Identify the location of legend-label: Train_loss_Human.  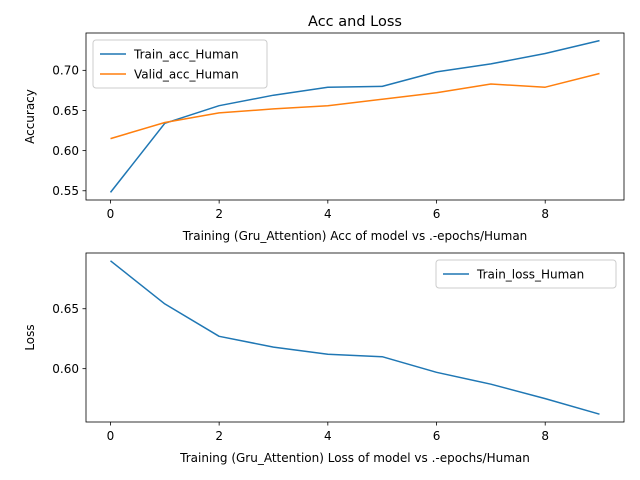
(530, 274).